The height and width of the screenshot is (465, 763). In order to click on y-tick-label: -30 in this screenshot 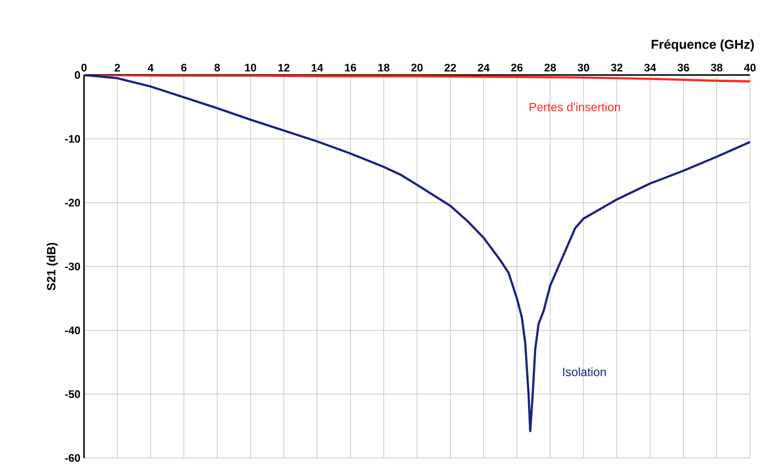, I will do `click(72, 266)`.